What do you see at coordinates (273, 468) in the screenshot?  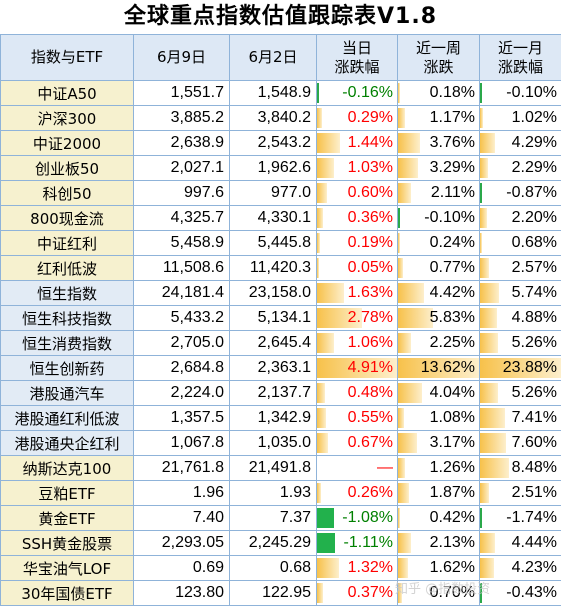 I see `value-previous: 21,491.8` at bounding box center [273, 468].